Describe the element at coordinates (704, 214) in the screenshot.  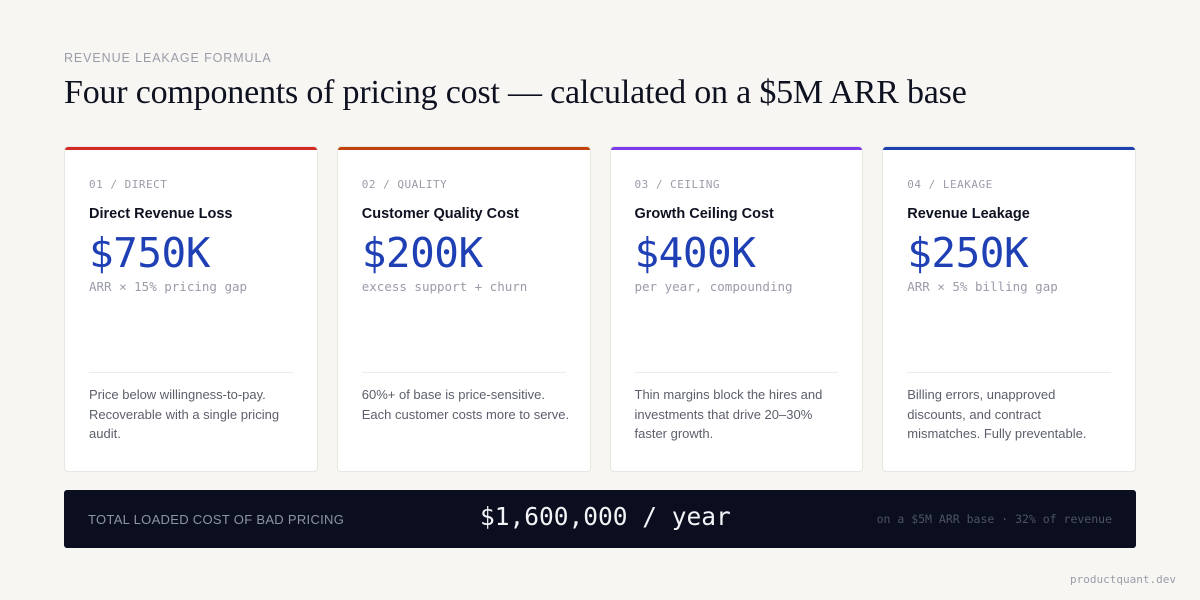
I see `card-title: Growth Ceiling Cost` at that location.